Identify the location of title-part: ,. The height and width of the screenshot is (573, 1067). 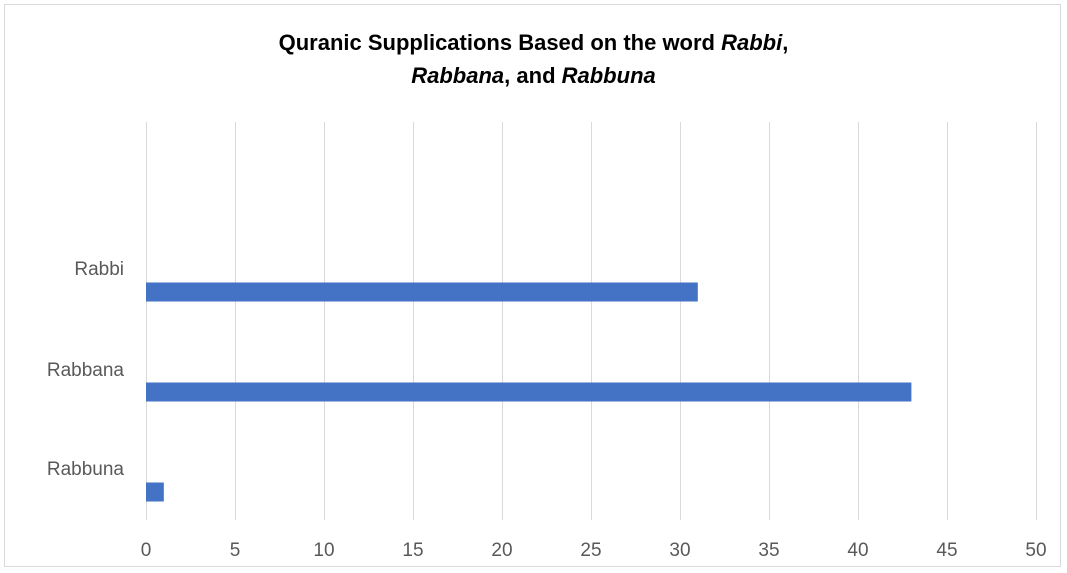
(785, 42).